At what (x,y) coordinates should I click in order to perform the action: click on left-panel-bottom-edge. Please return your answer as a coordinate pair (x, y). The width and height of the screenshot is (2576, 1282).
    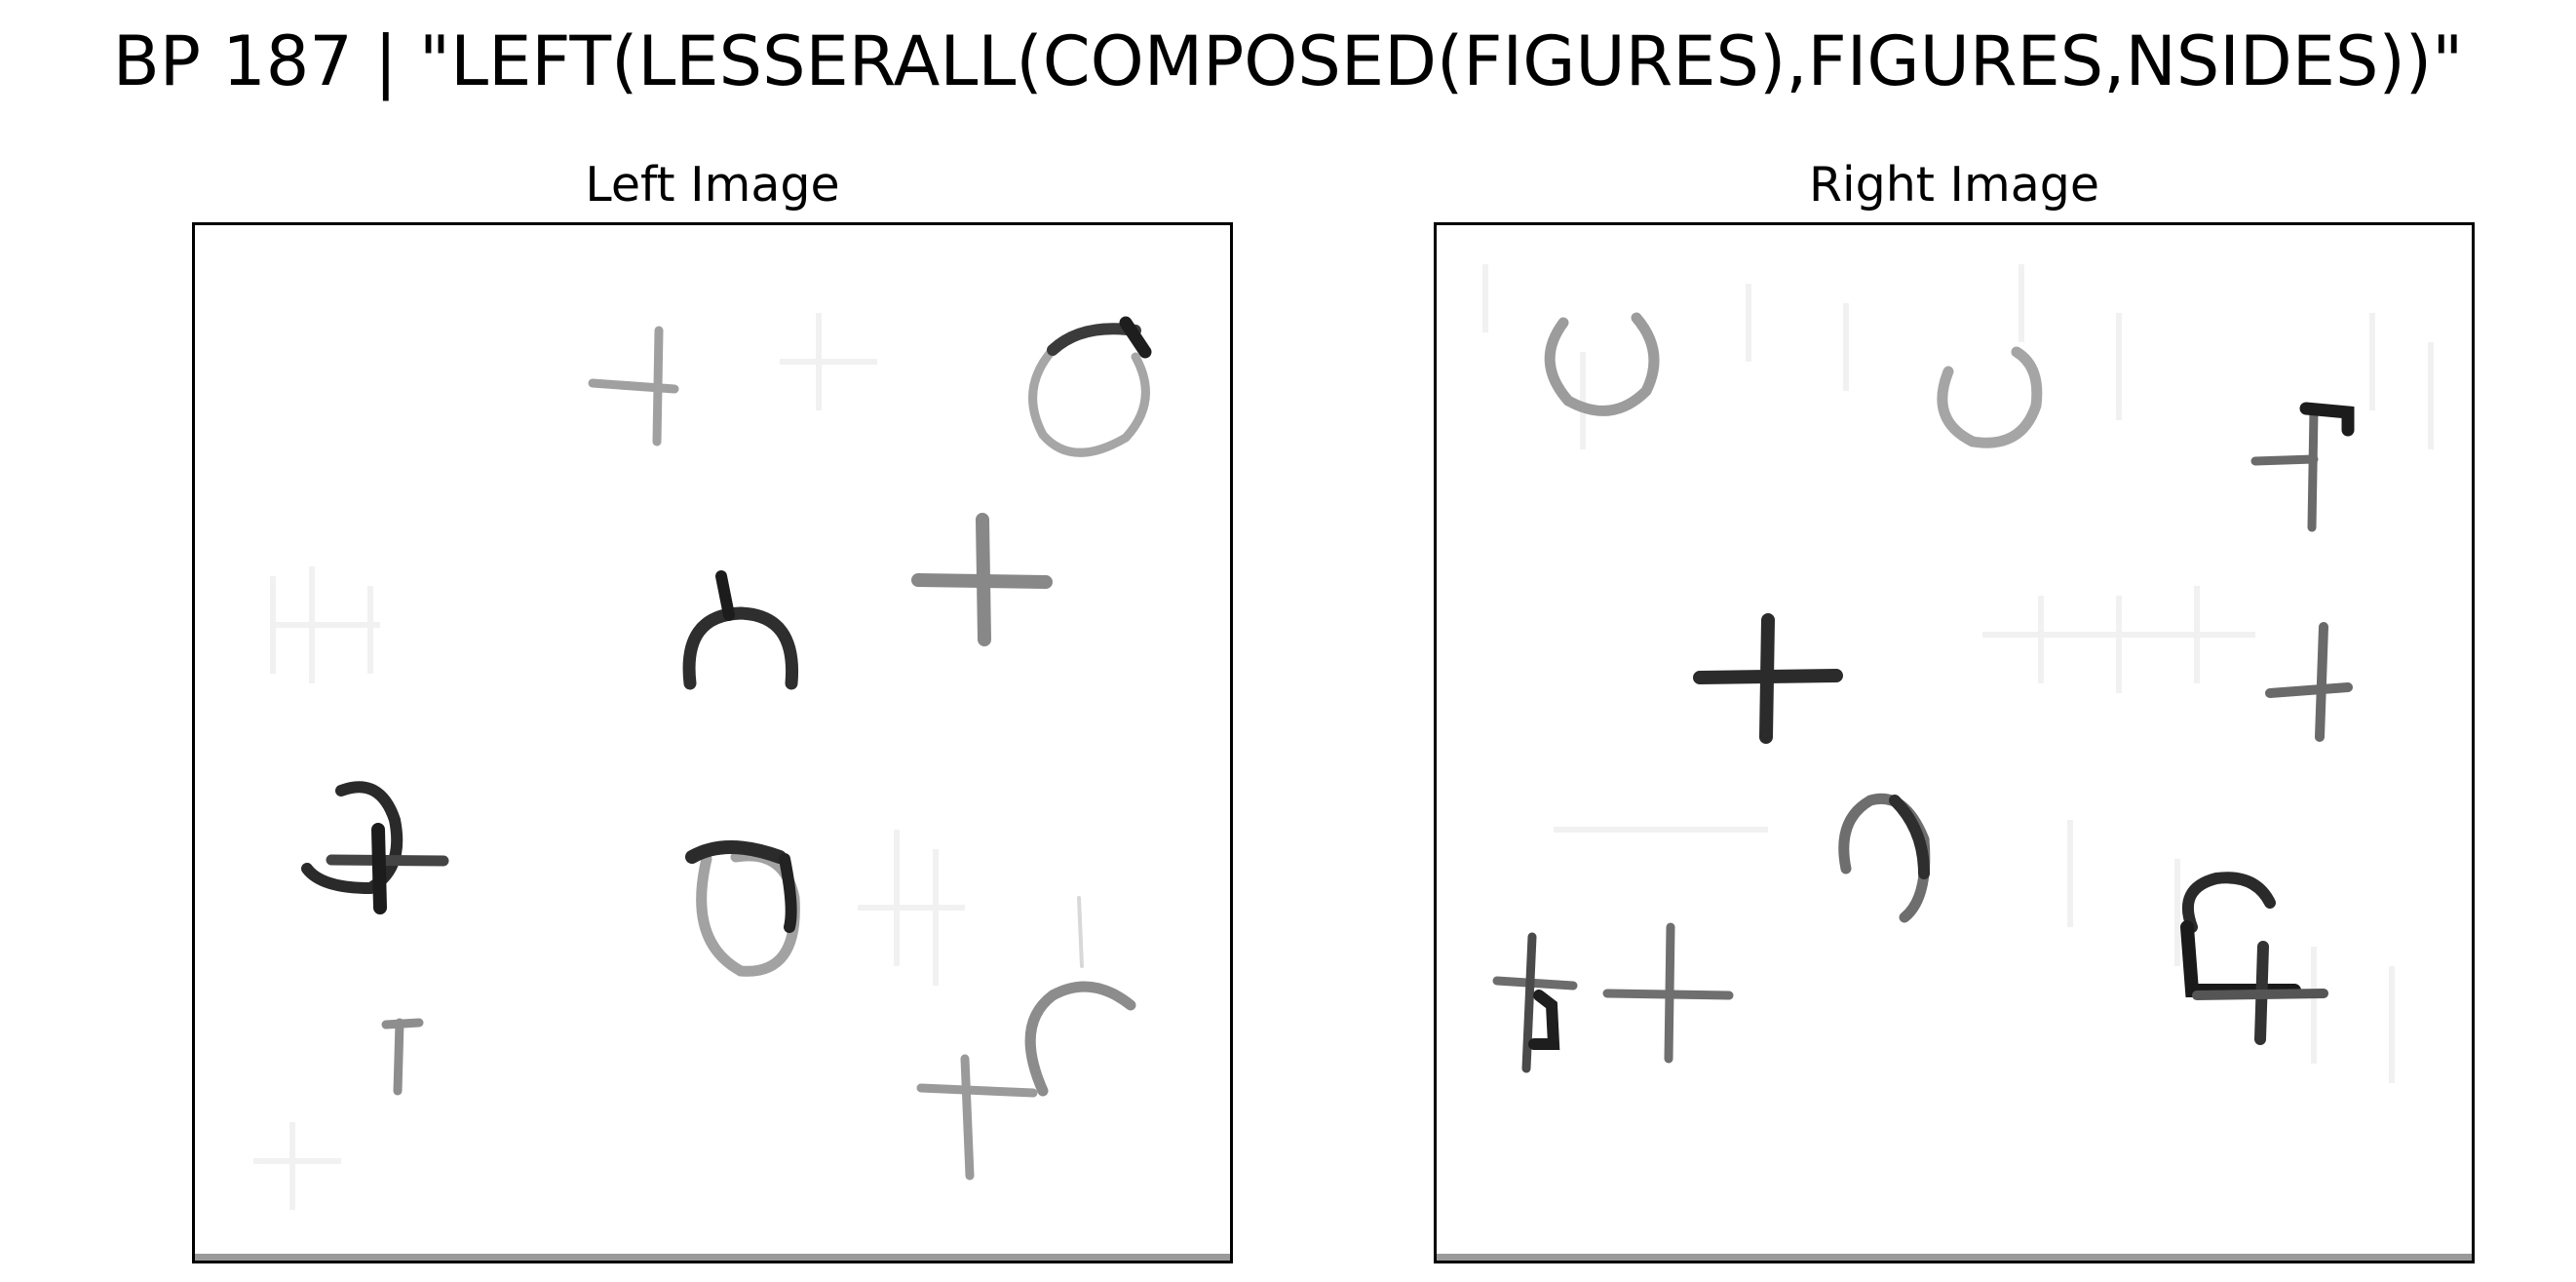
    Looking at the image, I should click on (712, 1257).